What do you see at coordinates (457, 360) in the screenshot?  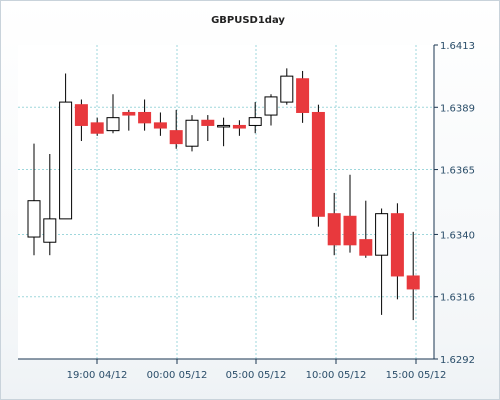 I see `y-tick-label: 1.6292` at bounding box center [457, 360].